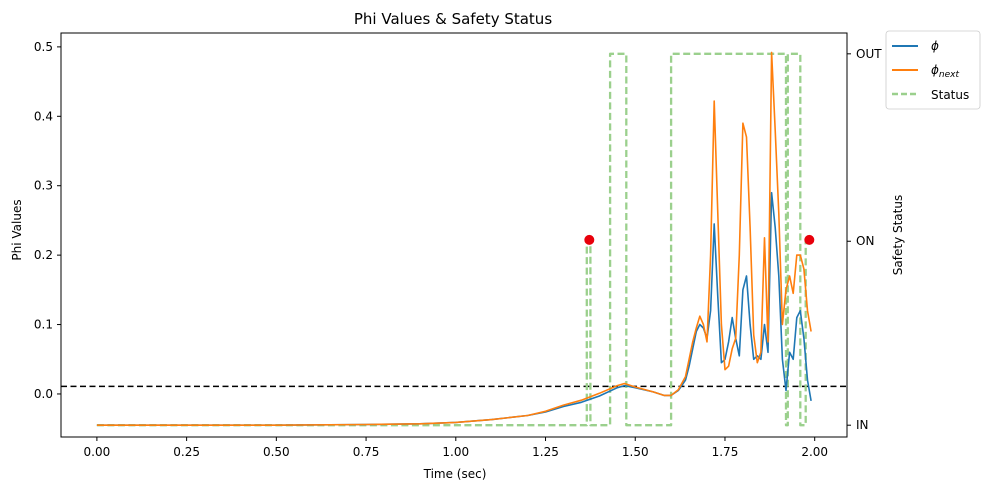 This screenshot has width=990, height=490. What do you see at coordinates (725, 452) in the screenshot?
I see `x-tick-label-7: 1.75` at bounding box center [725, 452].